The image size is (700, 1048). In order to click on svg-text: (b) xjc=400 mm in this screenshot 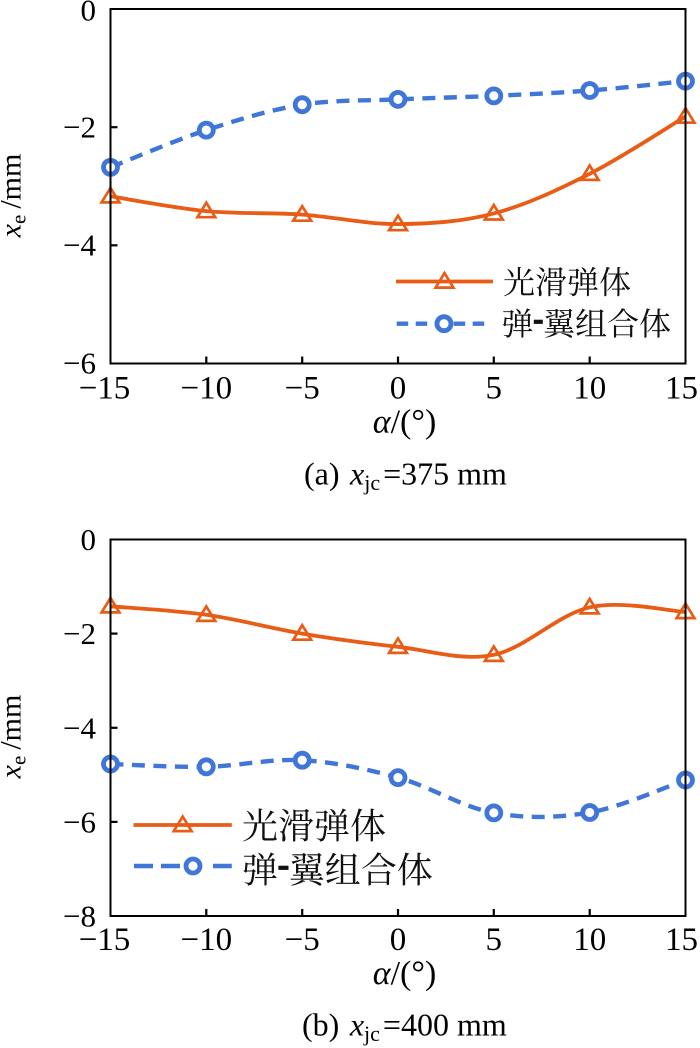, I will do `click(404, 1027)`.